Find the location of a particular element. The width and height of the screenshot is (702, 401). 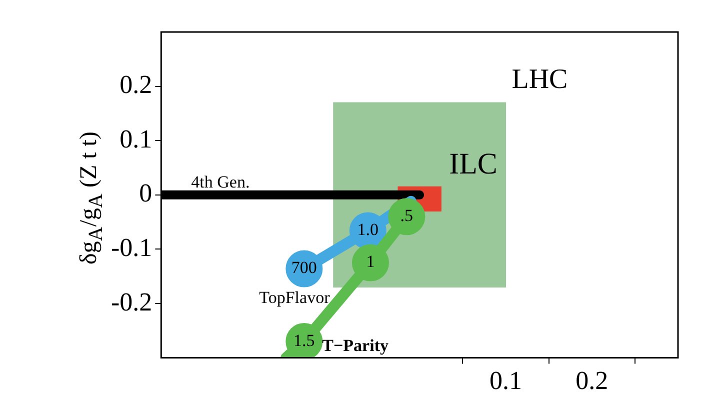

series-label: T−Parity is located at coordinates (355, 345).